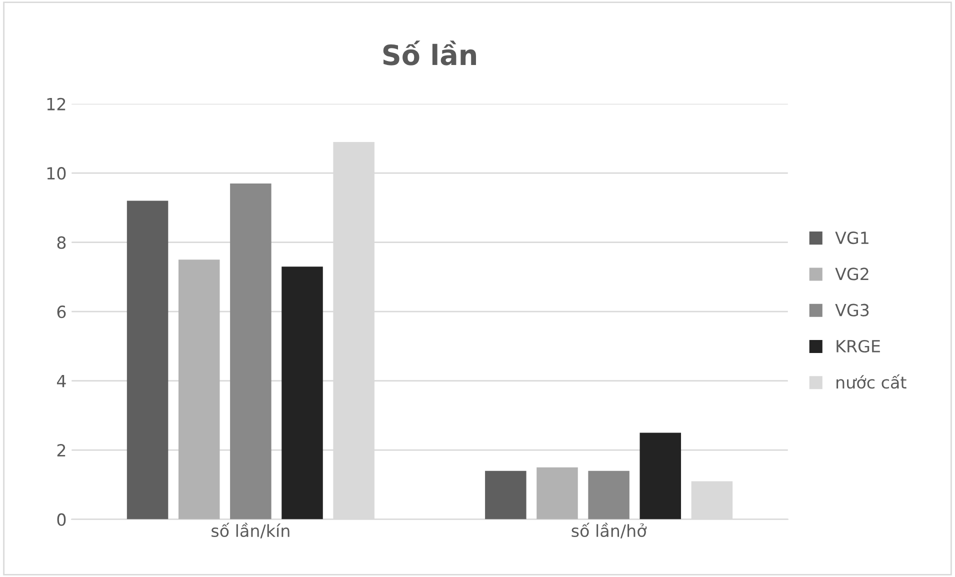 This screenshot has height=577, width=955. What do you see at coordinates (871, 381) in the screenshot?
I see `legend-label: nước cất` at bounding box center [871, 381].